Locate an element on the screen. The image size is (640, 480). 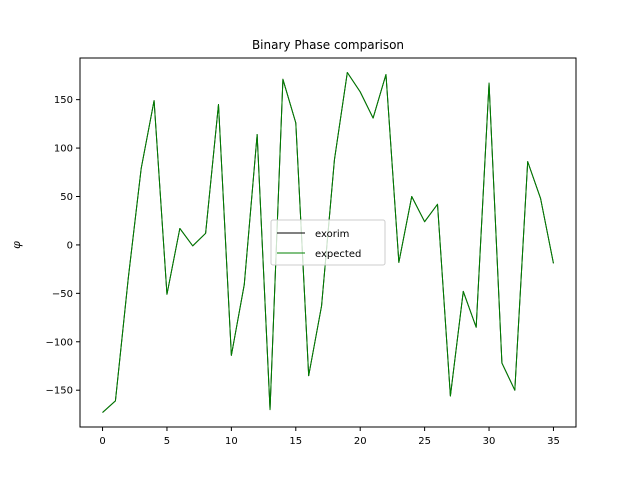
x-tick-label: 0 is located at coordinates (102, 441).